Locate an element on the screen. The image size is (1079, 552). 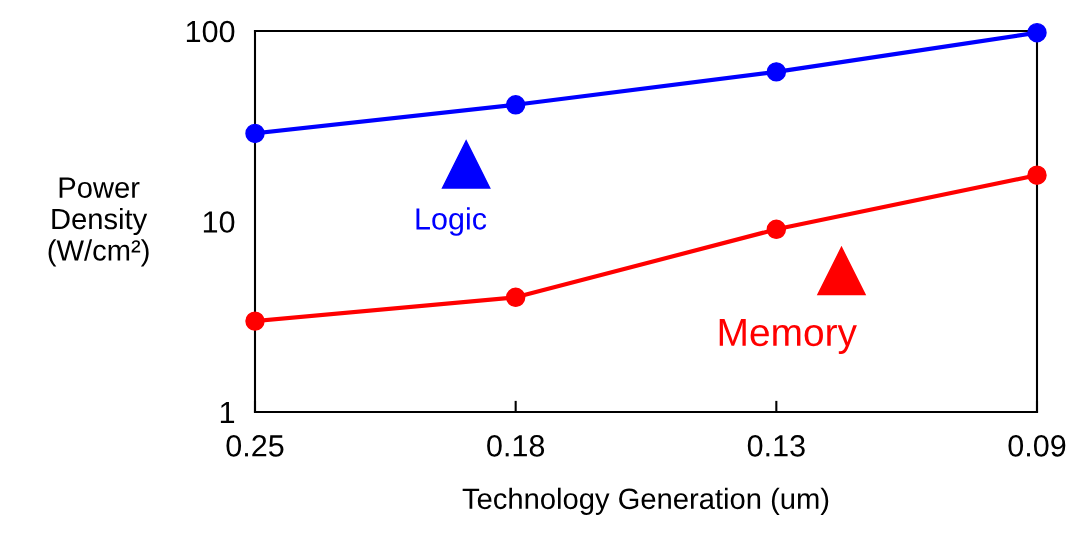
x-tick-label: 0.13 is located at coordinates (776, 446).